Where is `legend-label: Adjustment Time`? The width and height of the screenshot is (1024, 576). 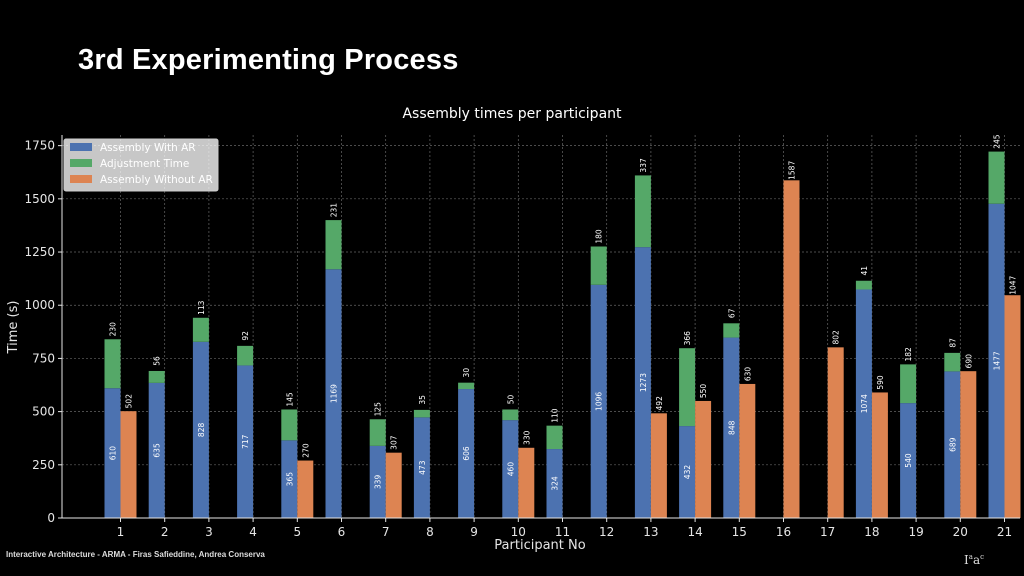
legend-label: Adjustment Time is located at coordinates (144, 164).